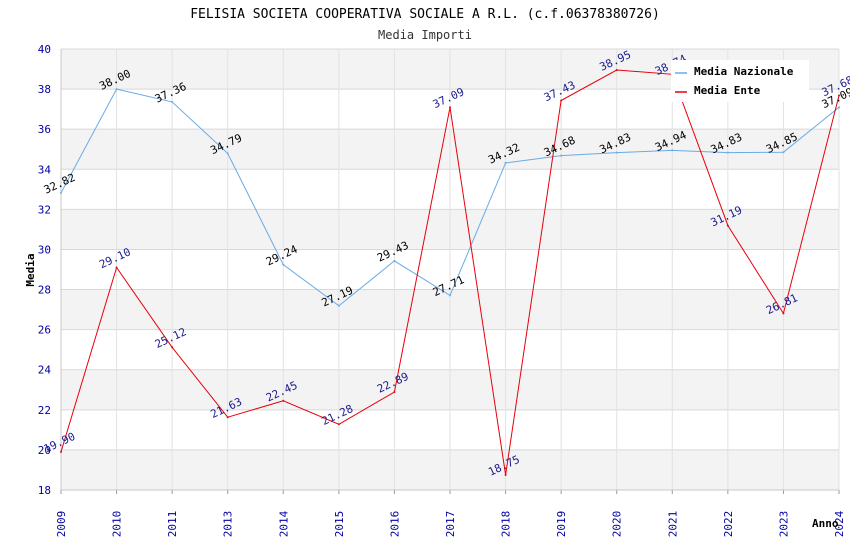 This screenshot has height=550, width=850. Describe the element at coordinates (44, 290) in the screenshot. I see `y-tick-label: 28` at that location.